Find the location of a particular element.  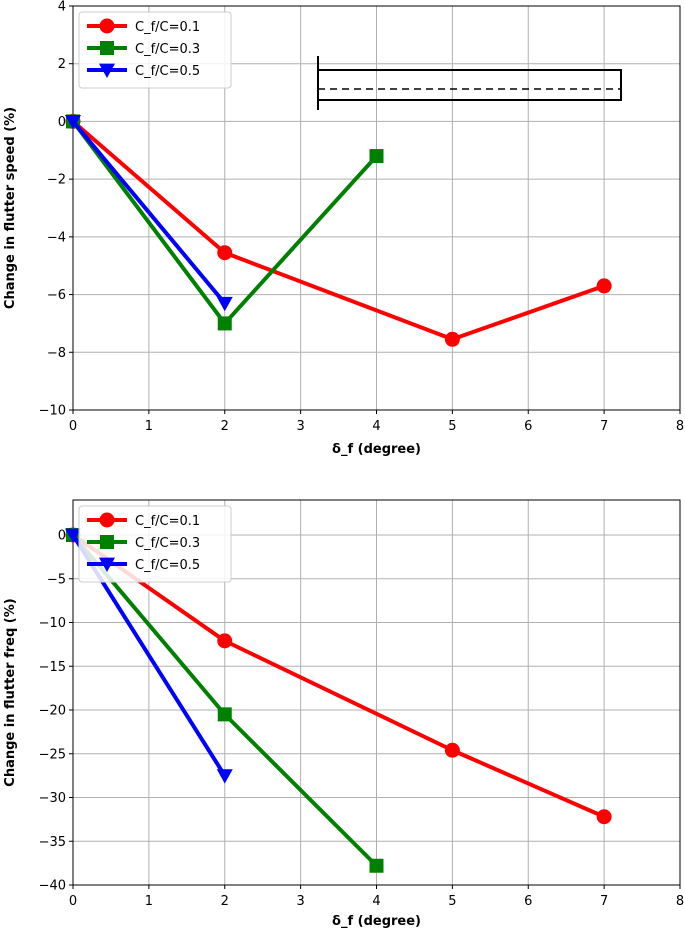

y-tick-label: −25 is located at coordinates (52, 754).